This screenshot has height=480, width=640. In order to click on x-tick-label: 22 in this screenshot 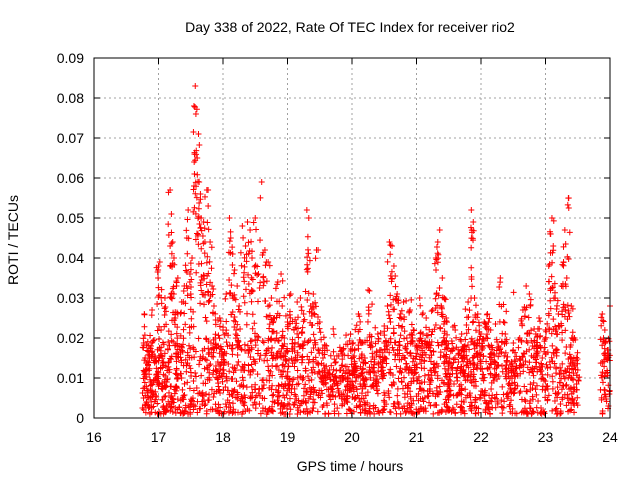, I will do `click(481, 437)`.